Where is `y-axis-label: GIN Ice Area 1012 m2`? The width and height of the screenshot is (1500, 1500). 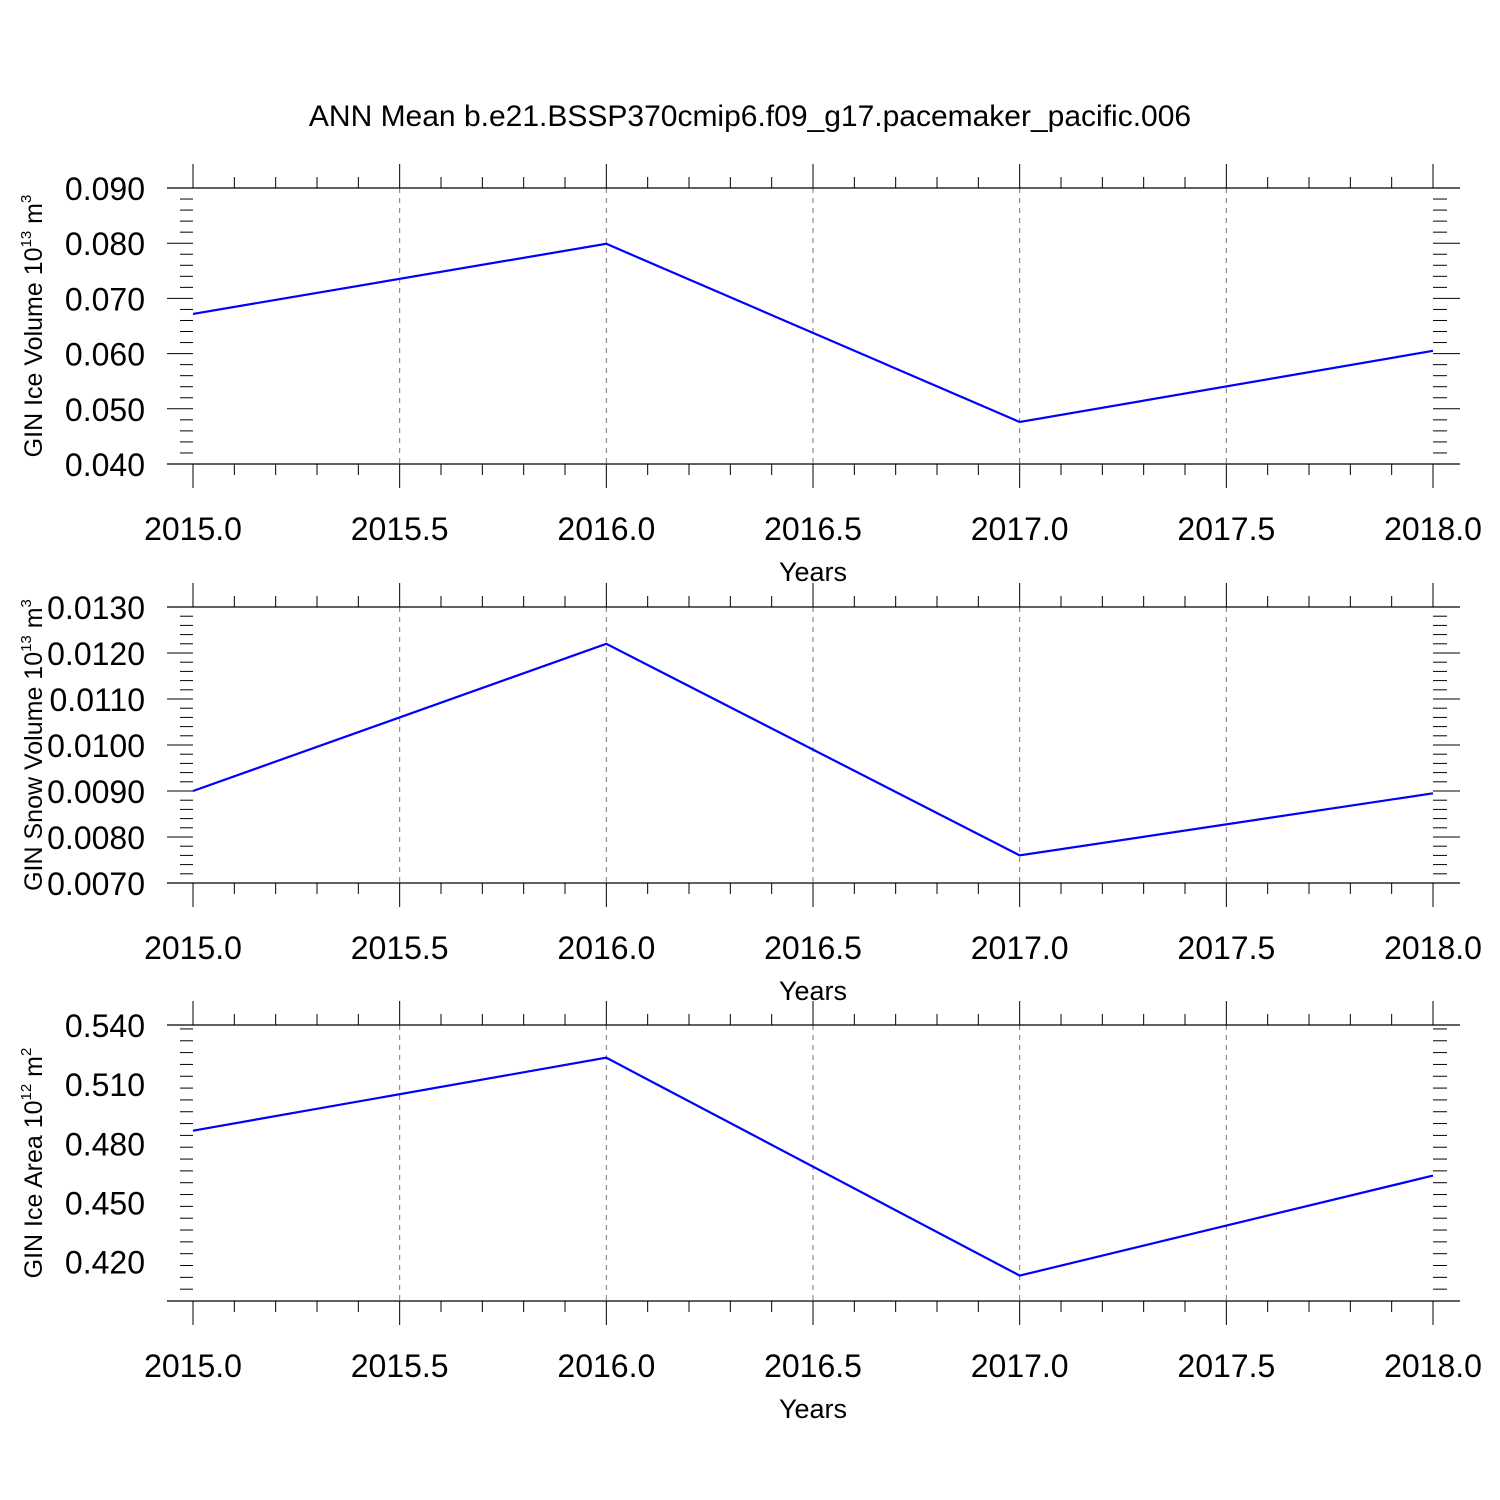 y-axis-label: GIN Ice Area 1012 m2 is located at coordinates (33, 1163).